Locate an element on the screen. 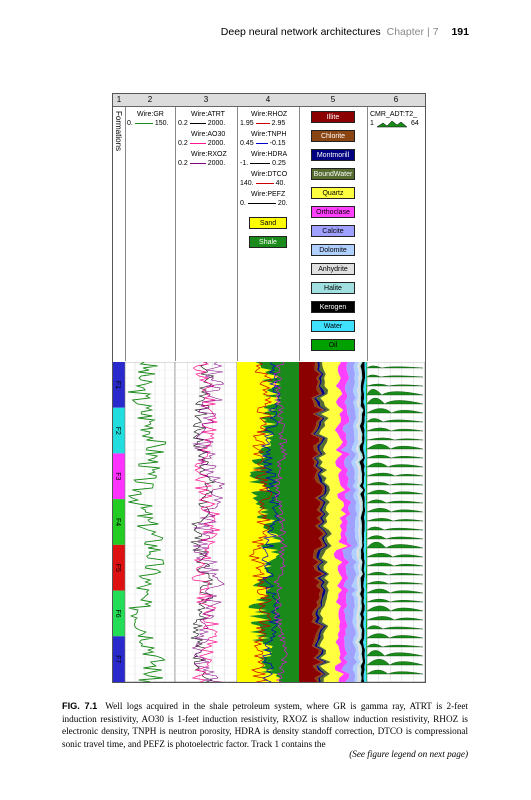 Image resolution: width=531 pixels, height=800 pixels. t2-curve-name: CMR_ADT:T2_ is located at coordinates (394, 114).